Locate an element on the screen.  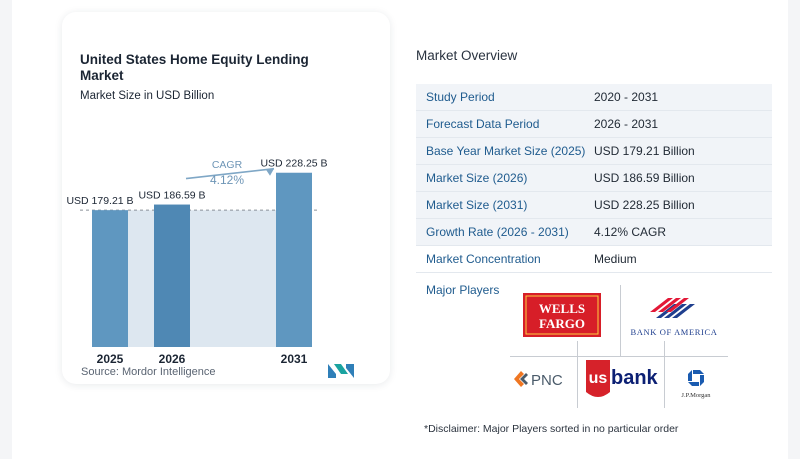
chart-title: United States Home Equity Lending Market is located at coordinates (194, 67).